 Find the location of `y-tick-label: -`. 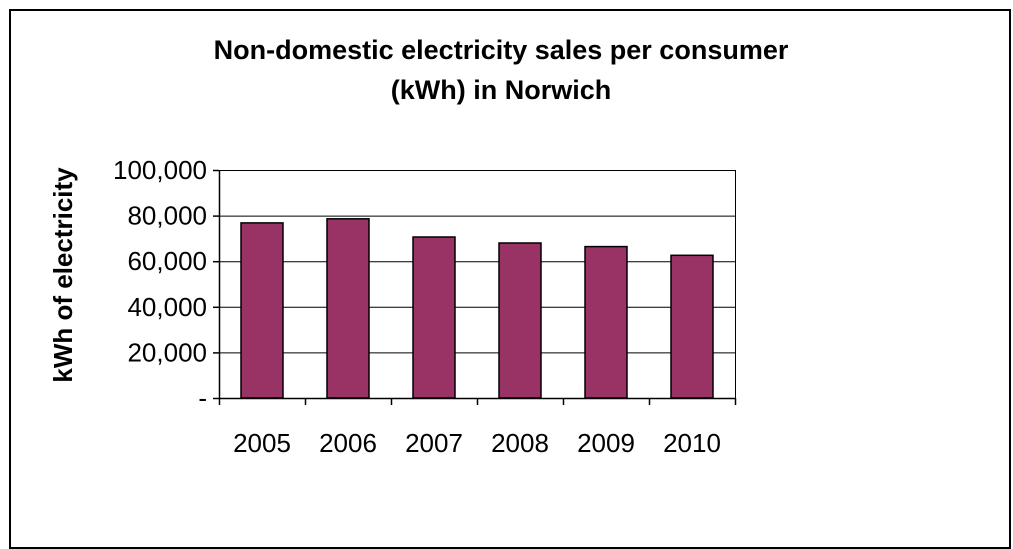

y-tick-label: - is located at coordinates (202, 398).